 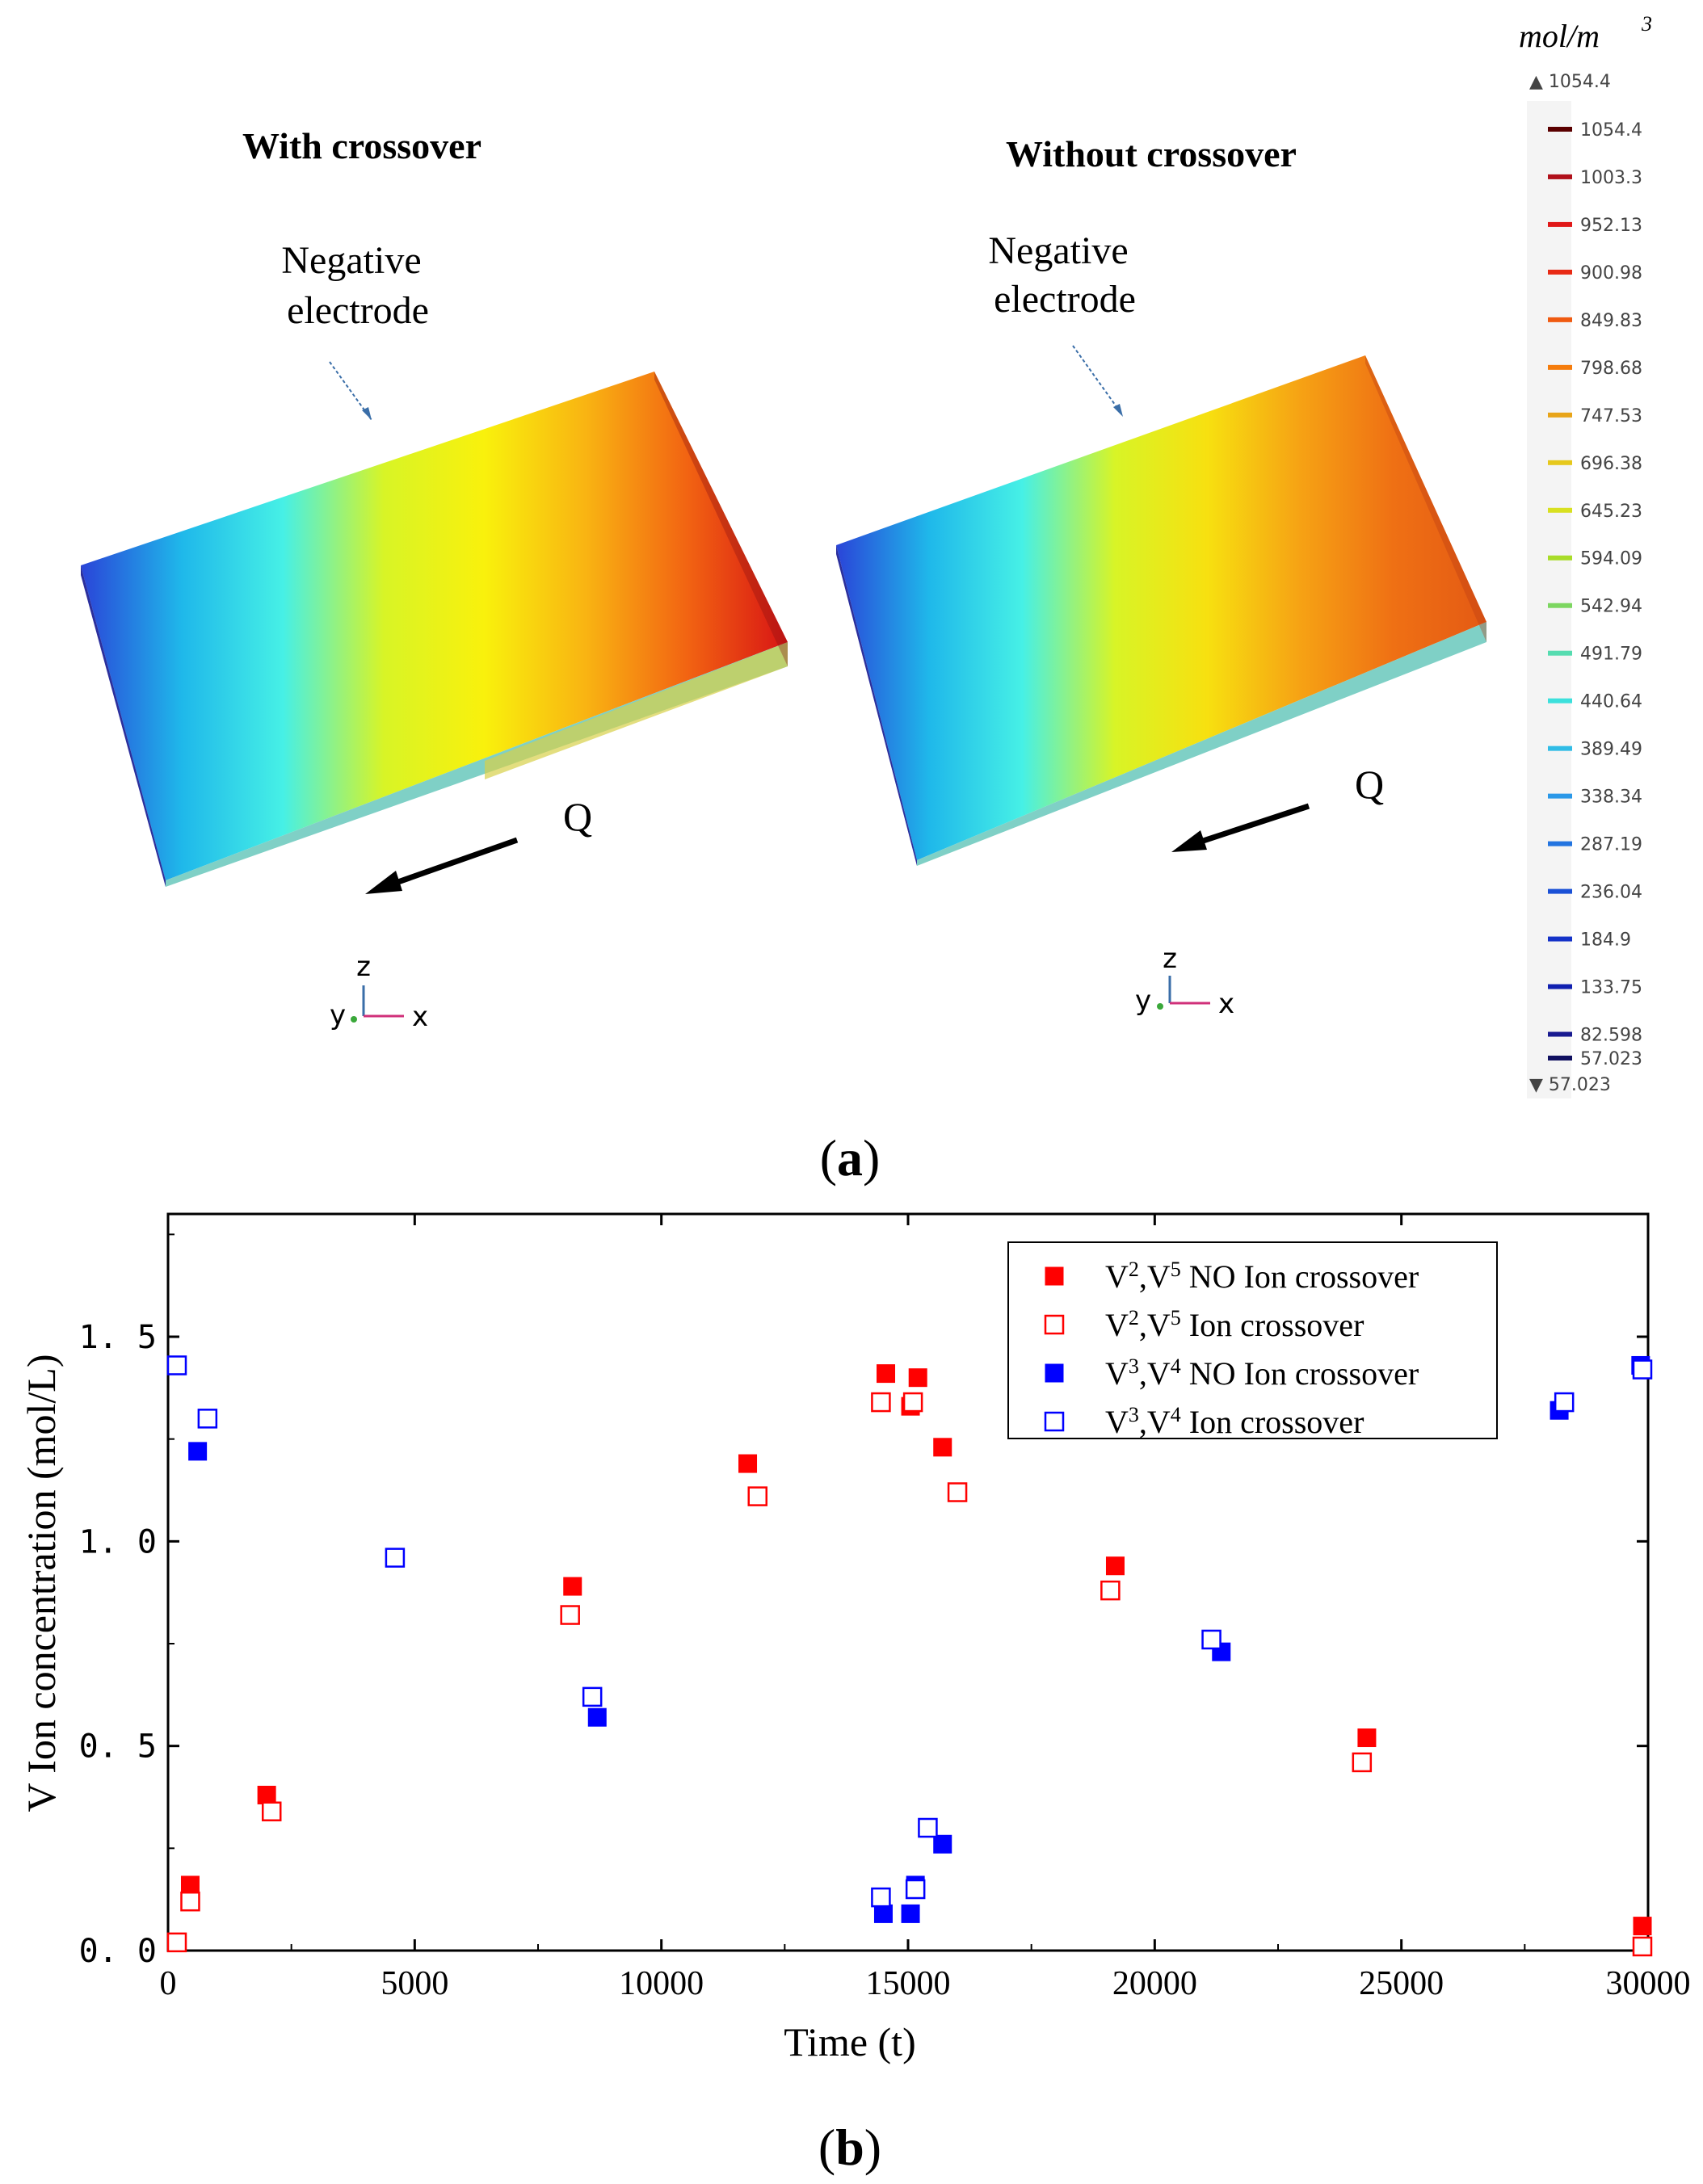 I want to click on x-tick-label: 25000, so click(x=1401, y=1984).